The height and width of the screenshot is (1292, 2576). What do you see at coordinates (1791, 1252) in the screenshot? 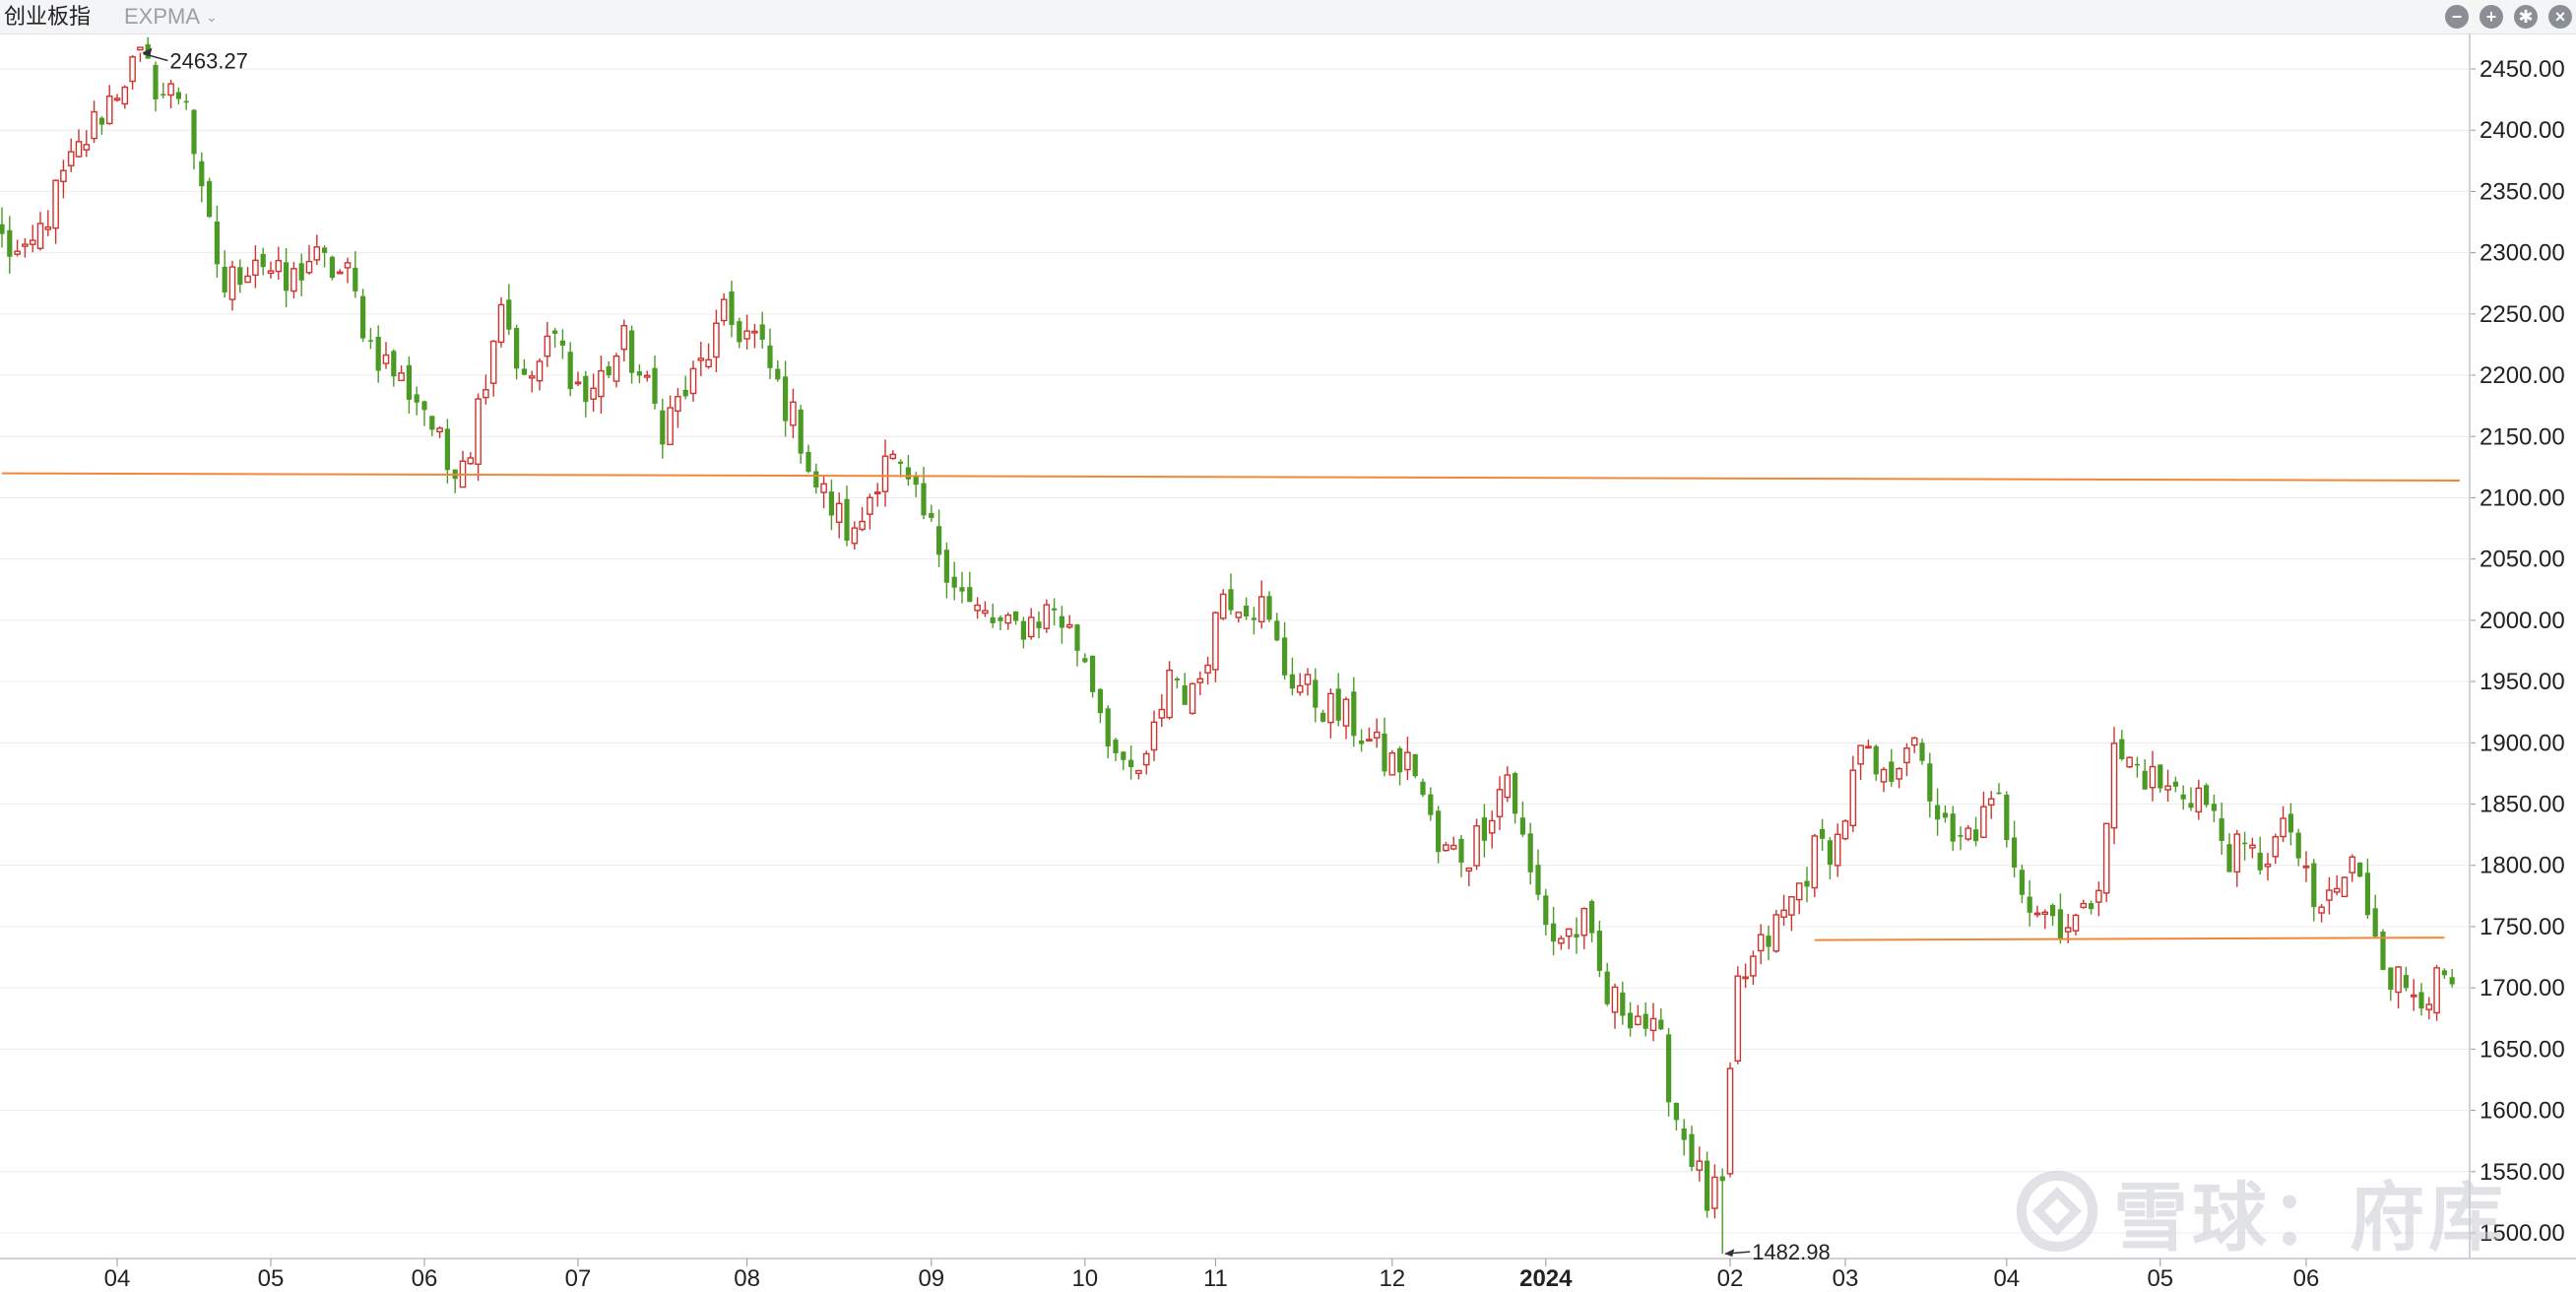
I see `annotation-label: 1482.98` at bounding box center [1791, 1252].